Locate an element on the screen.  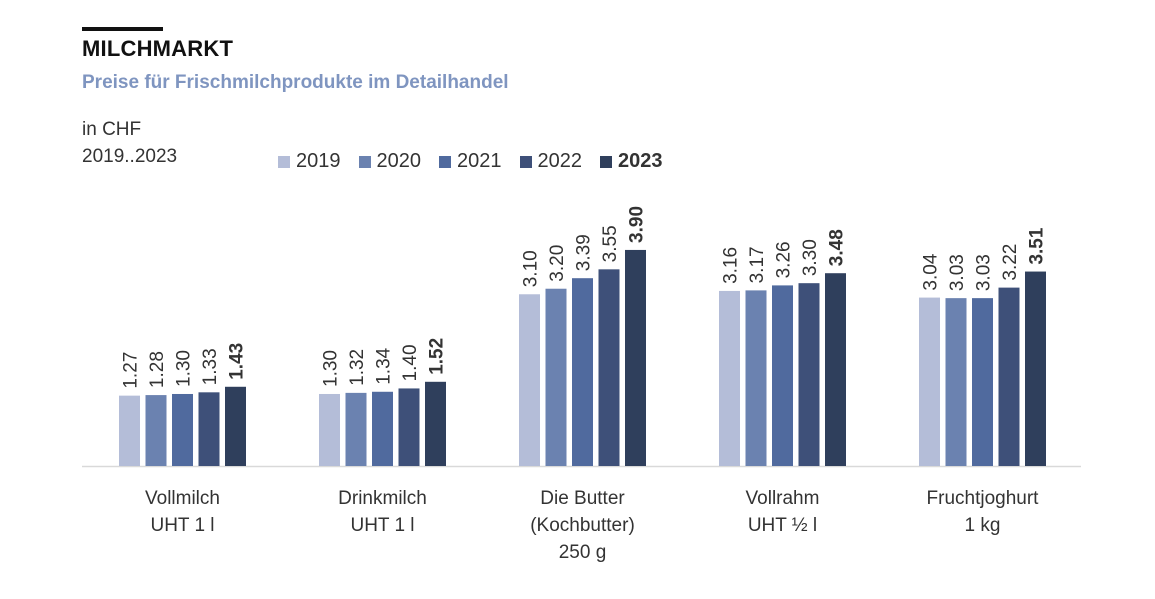
legend-item-2023: 2023 is located at coordinates (631, 161).